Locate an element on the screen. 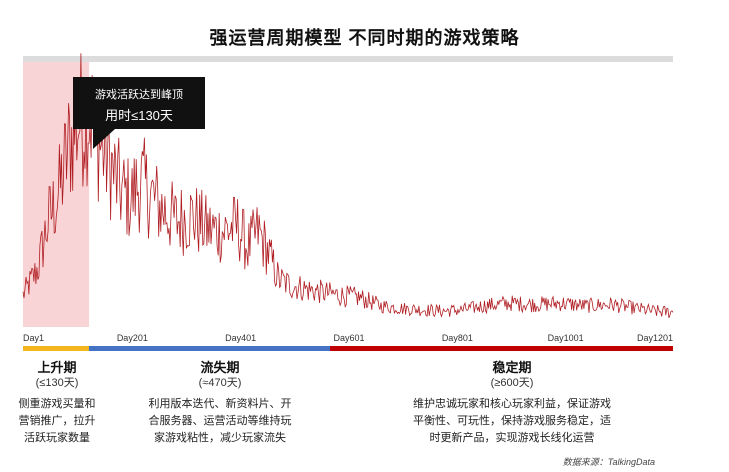 This screenshot has width=729, height=472. phase-desc-line: 时更新产品，实现游戏长线化运营 is located at coordinates (512, 438).